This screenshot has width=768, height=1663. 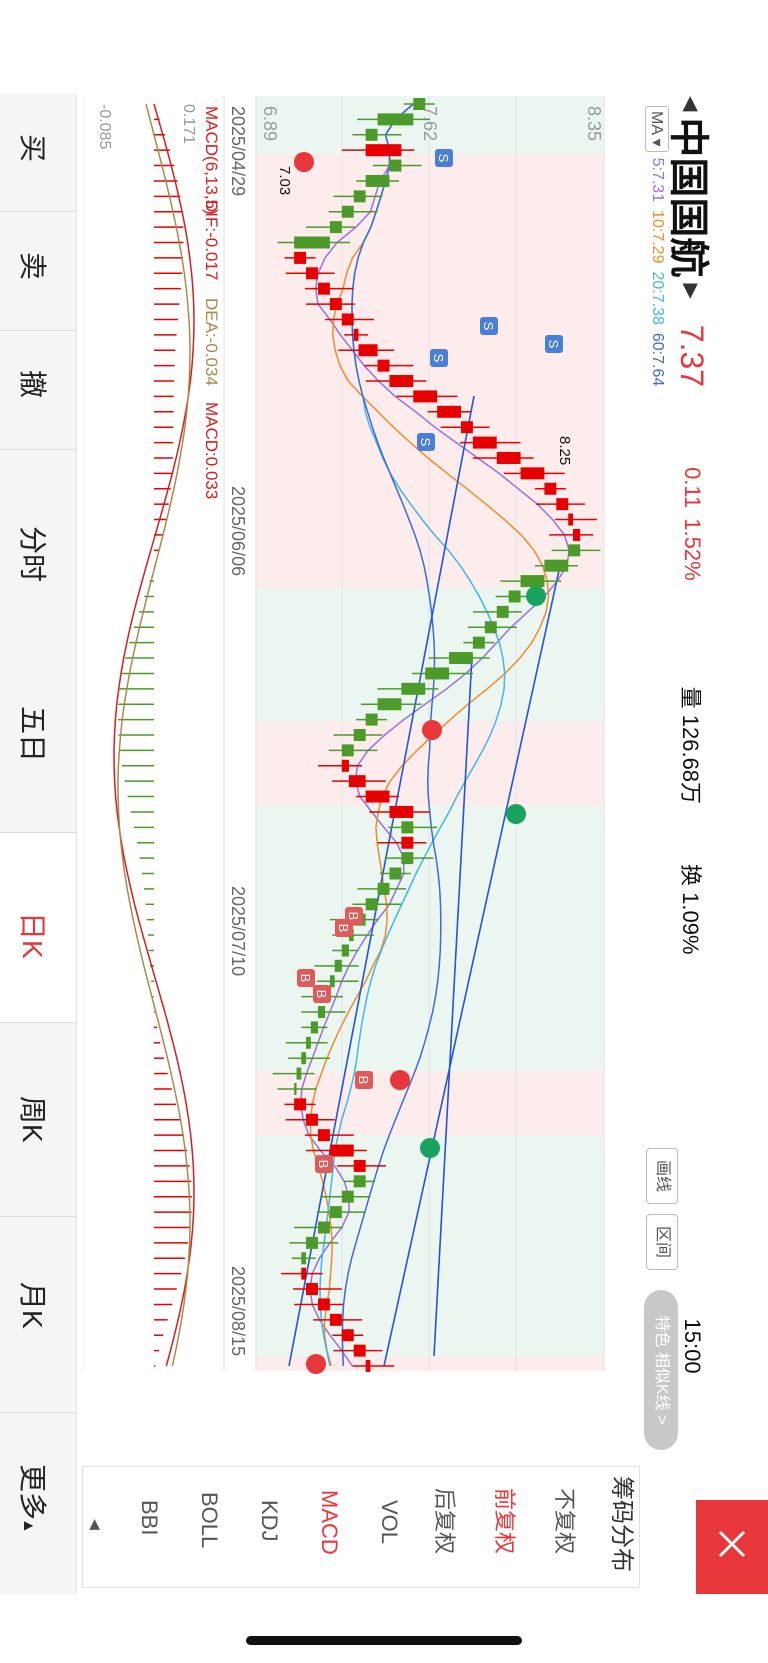 What do you see at coordinates (329, 1522) in the screenshot?
I see `option-macd: MACD` at bounding box center [329, 1522].